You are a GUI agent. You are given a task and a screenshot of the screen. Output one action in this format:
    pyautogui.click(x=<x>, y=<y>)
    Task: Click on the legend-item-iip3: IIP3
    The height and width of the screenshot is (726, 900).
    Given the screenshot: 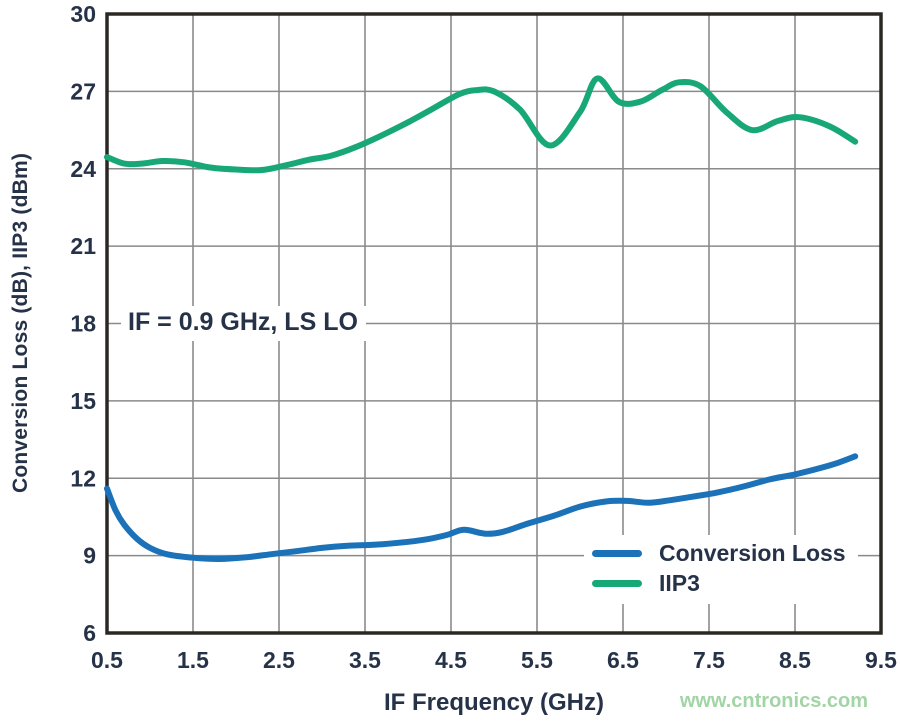 What is the action you would take?
    pyautogui.click(x=719, y=583)
    